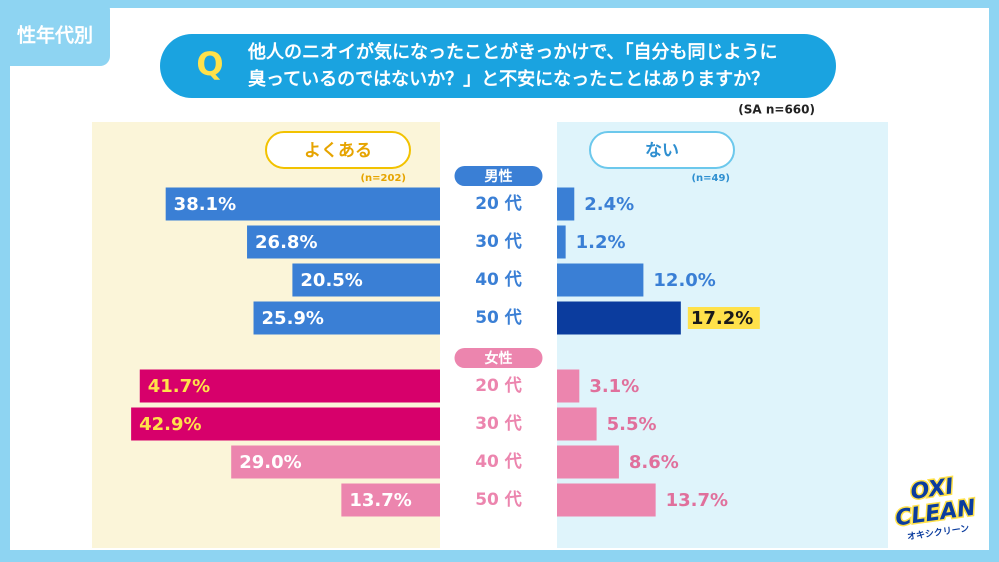  What do you see at coordinates (512, 52) in the screenshot?
I see `title-line: 他人のニオイが気になったことがきっかけで、「自分も同じように` at bounding box center [512, 52].